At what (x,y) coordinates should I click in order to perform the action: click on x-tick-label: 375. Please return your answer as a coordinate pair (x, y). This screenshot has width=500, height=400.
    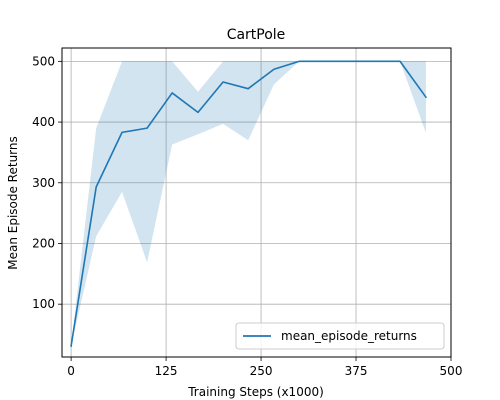
    Looking at the image, I should click on (356, 371).